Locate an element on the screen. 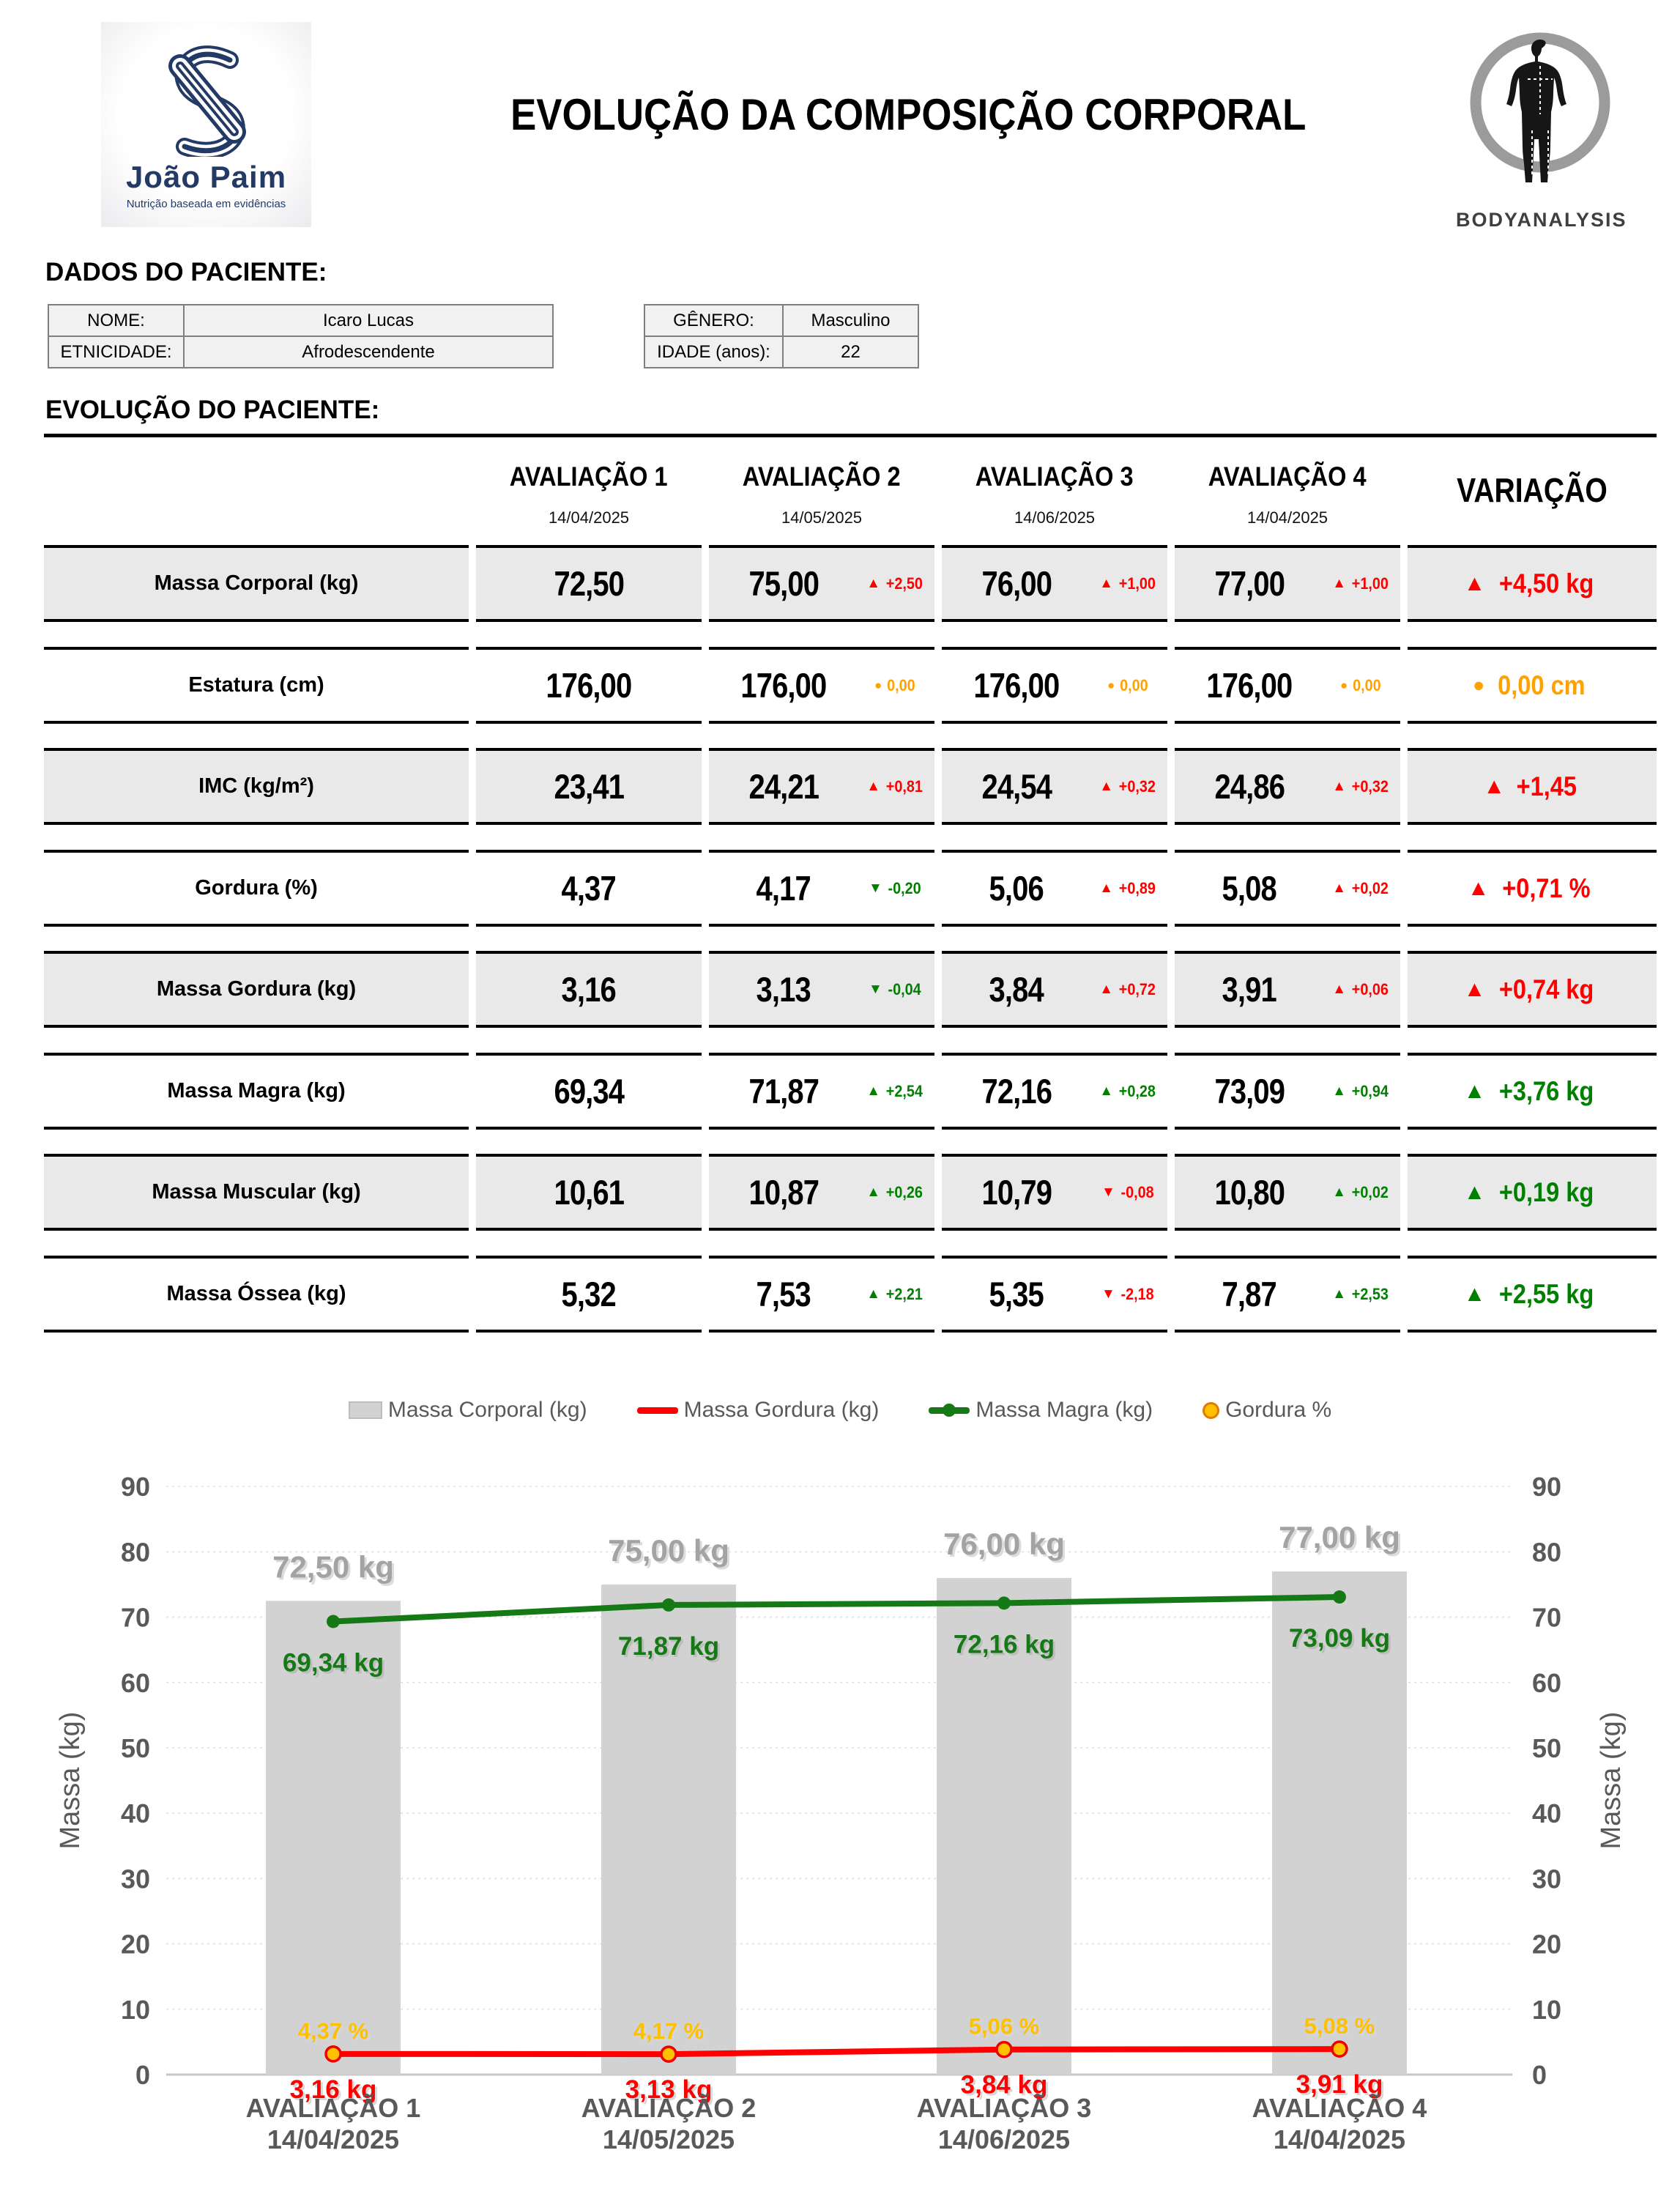  label-shadow: 3,91 kg is located at coordinates (1342, 2087).